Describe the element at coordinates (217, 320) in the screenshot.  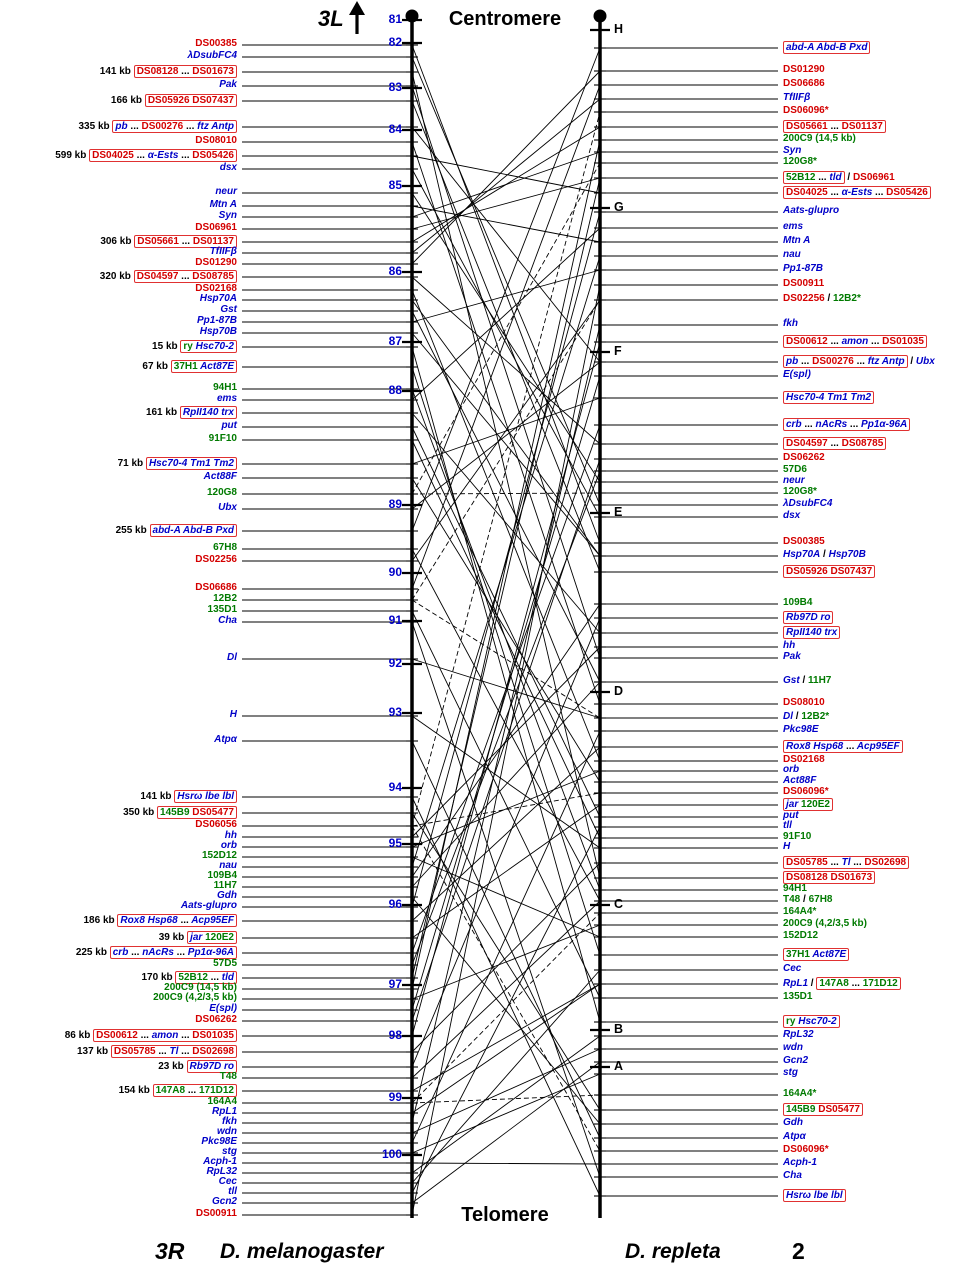
I see `marker-name: Pp1-87B` at that location.